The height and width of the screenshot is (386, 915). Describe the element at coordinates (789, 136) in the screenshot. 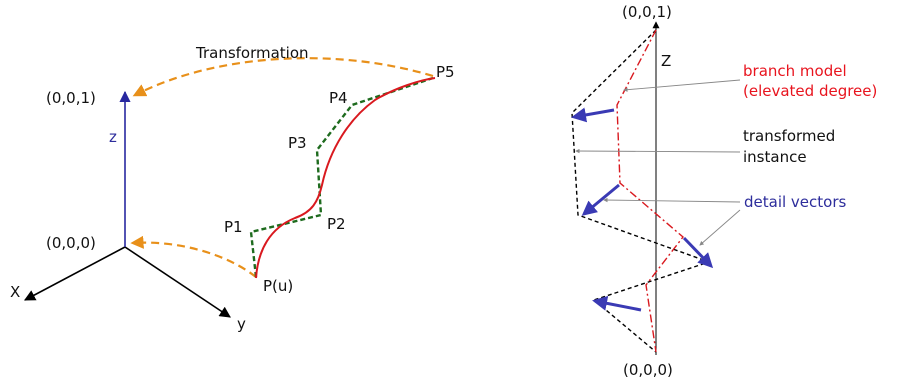

I see `transformed-instance-label-line1: transformed` at that location.